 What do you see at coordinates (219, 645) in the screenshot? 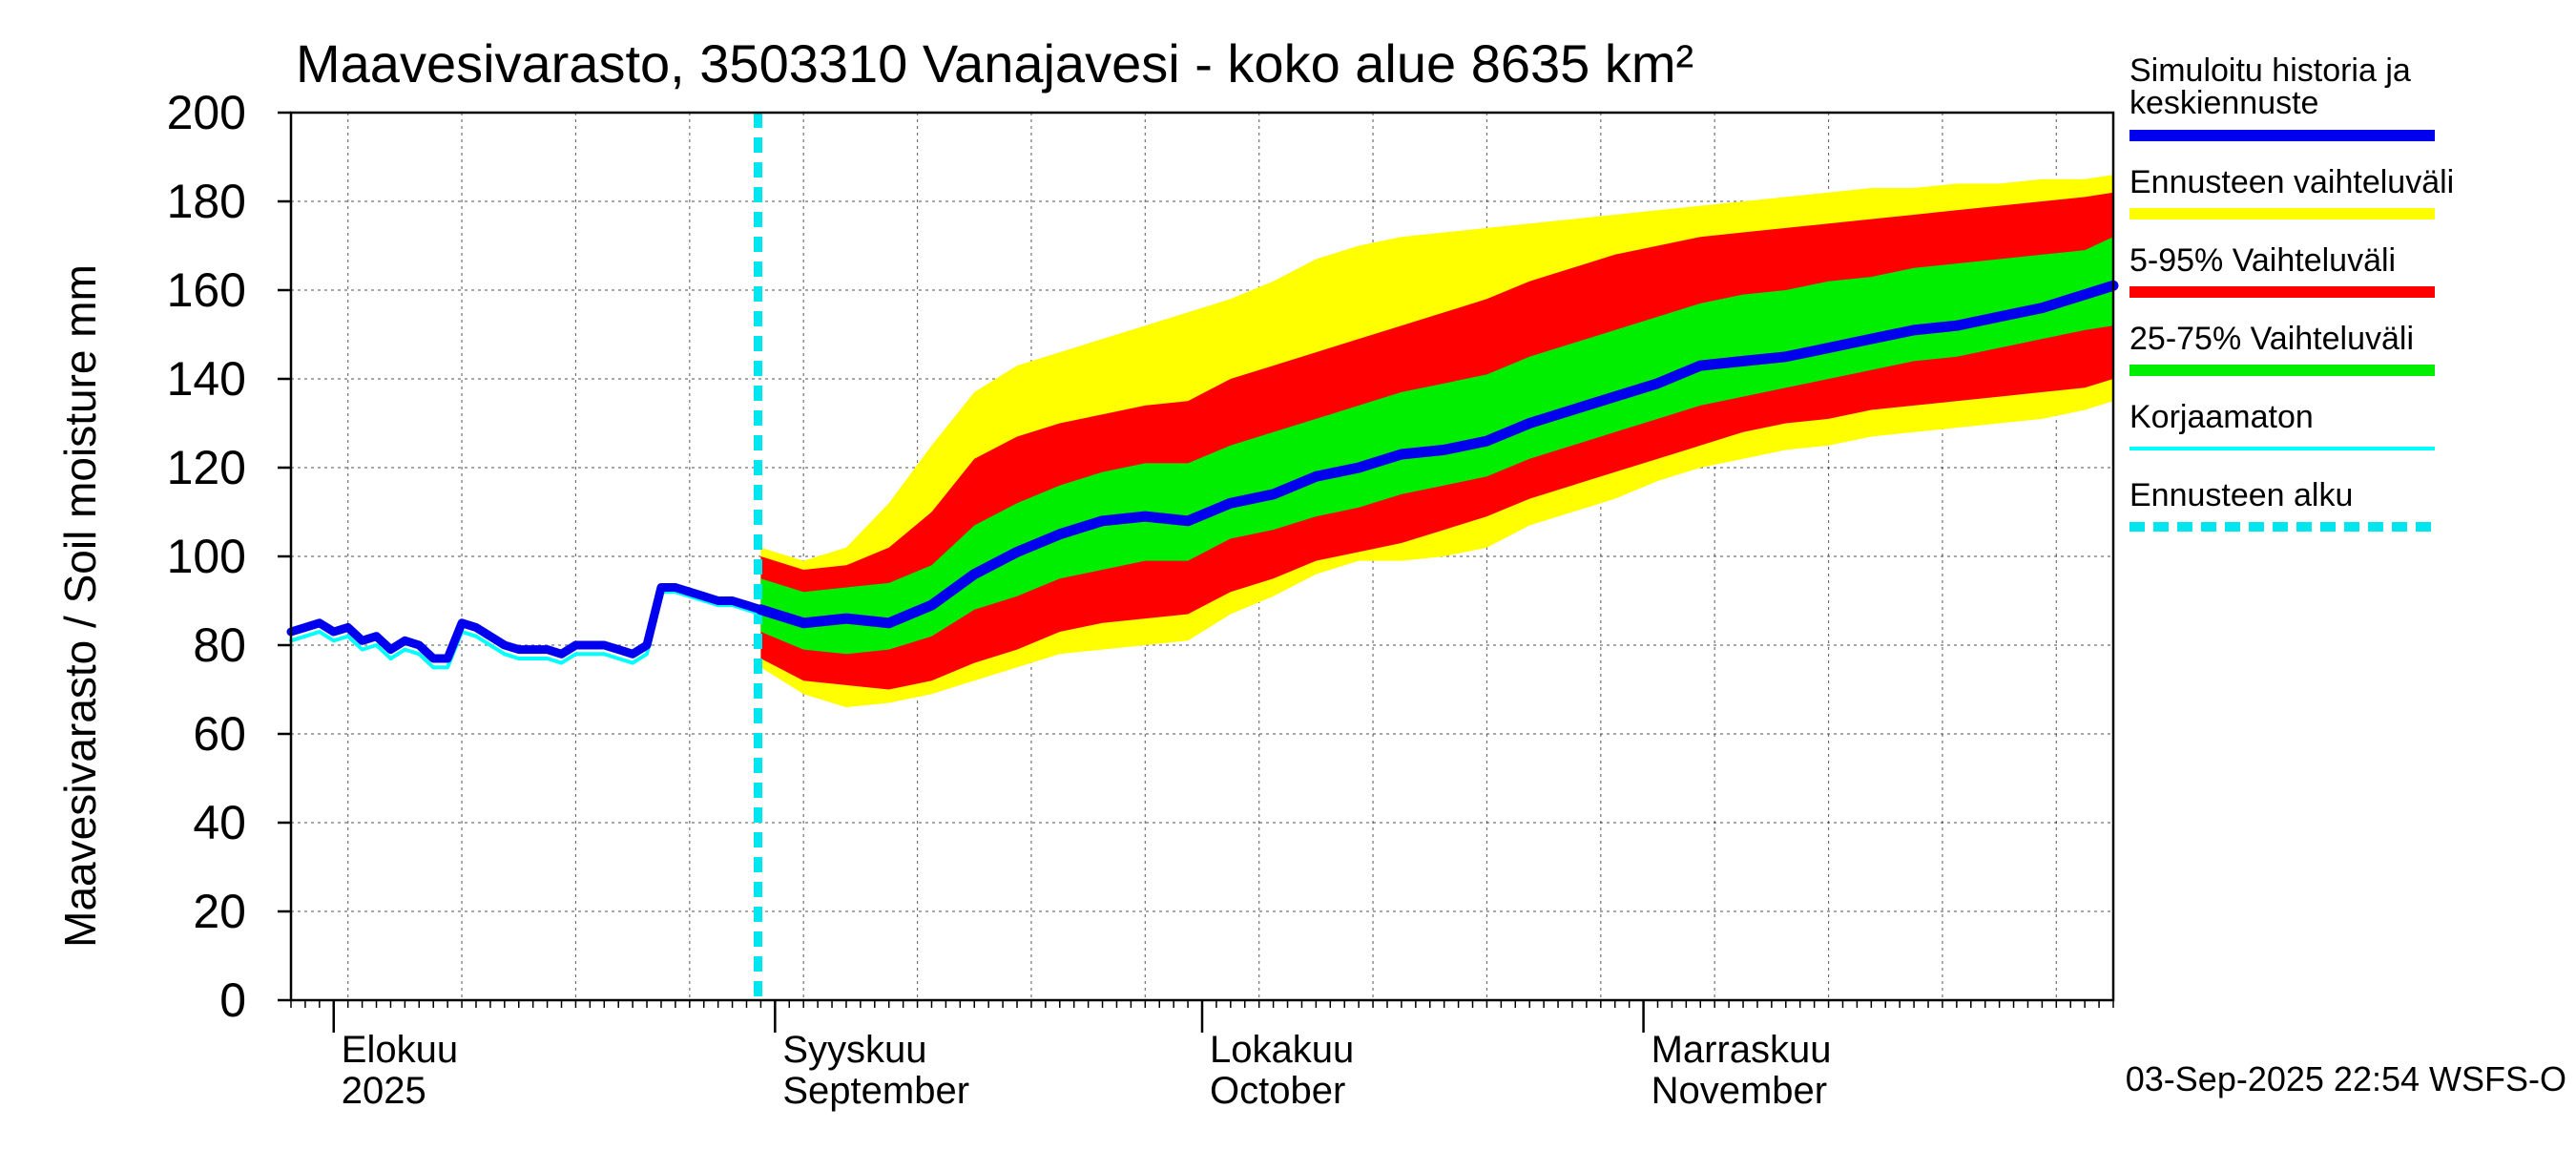
I see `y-tick-label: 80` at bounding box center [219, 645].